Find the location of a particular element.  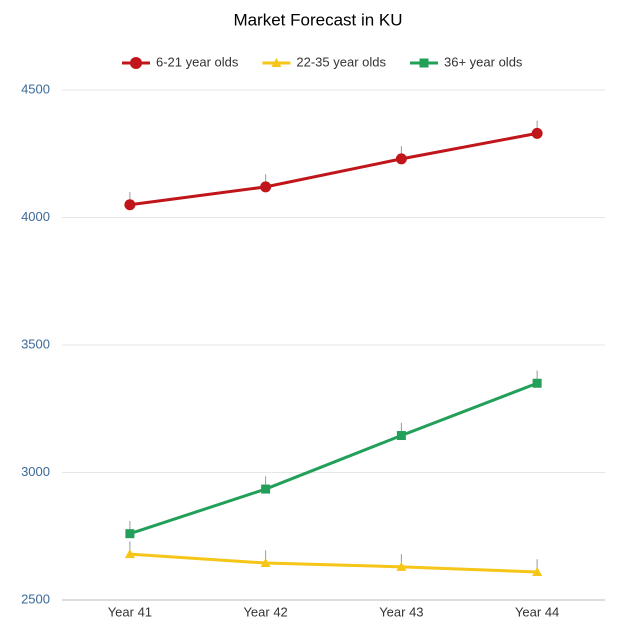

x-tick-label: Year 43 is located at coordinates (401, 611).